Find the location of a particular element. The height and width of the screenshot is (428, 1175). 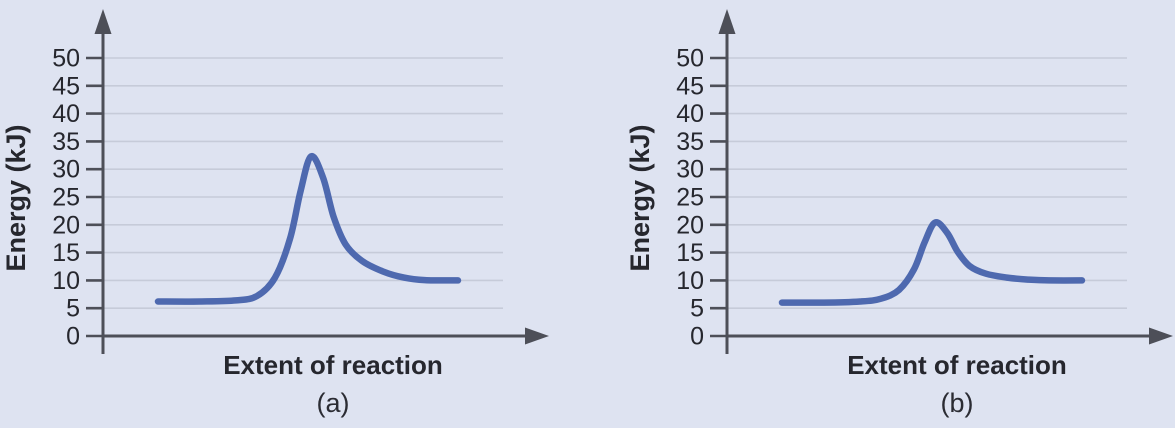

chart-caption-a: (a) is located at coordinates (333, 403).